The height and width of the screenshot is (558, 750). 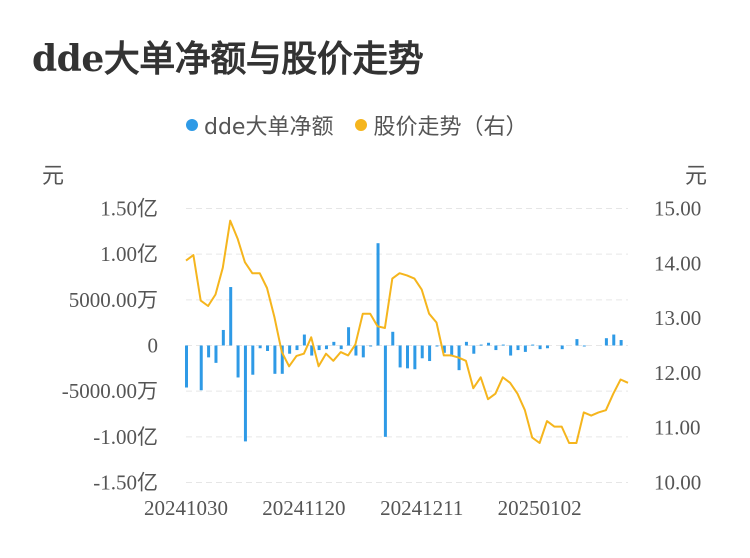 What do you see at coordinates (228, 59) in the screenshot?
I see `chart-title: dde大单净额与股价走势` at bounding box center [228, 59].